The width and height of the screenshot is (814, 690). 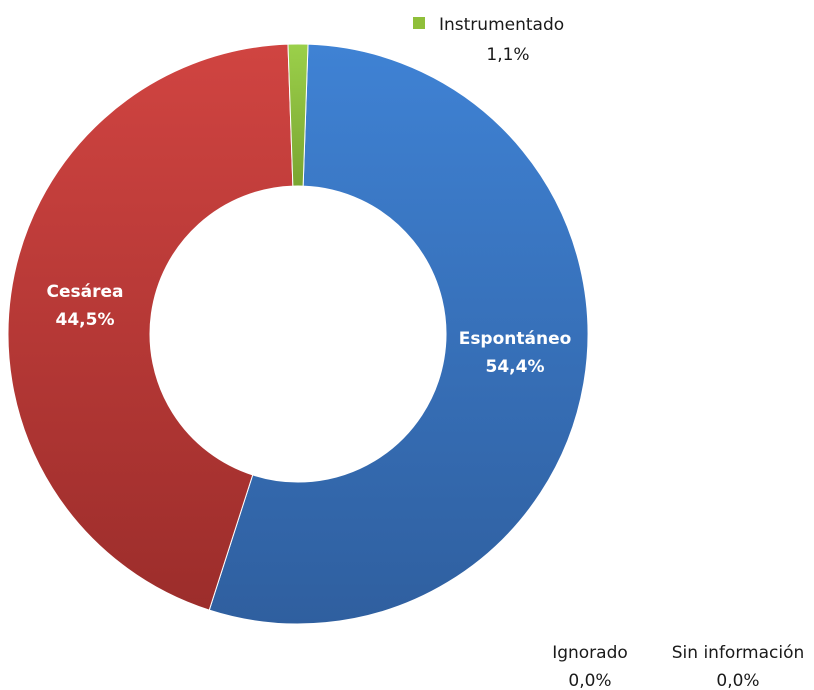 I want to click on slice-value-sin-informacion: 0,0%, so click(x=737, y=680).